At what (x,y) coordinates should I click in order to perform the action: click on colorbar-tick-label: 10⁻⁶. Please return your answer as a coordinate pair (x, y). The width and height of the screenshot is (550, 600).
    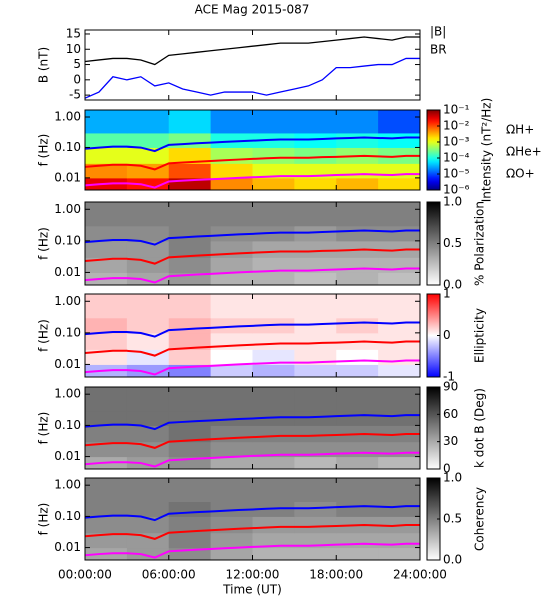
    Looking at the image, I should click on (456, 190).